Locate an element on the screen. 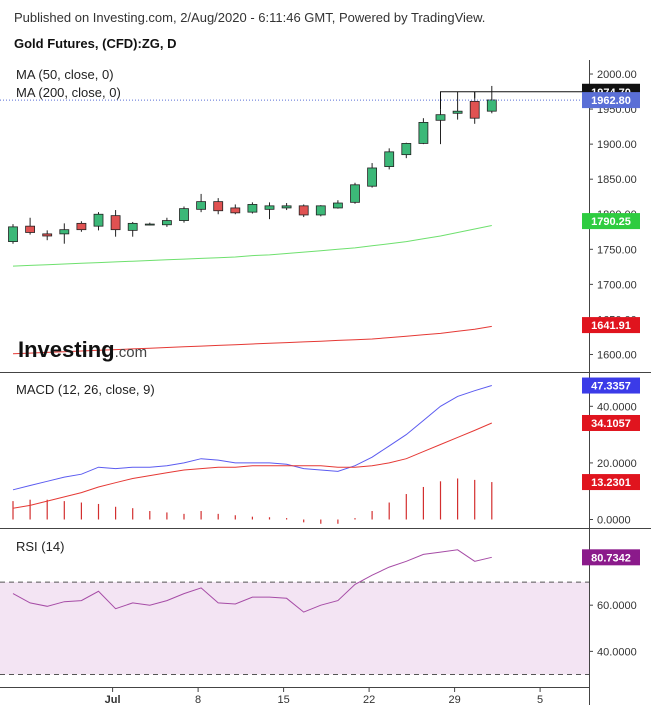 Image resolution: width=651 pixels, height=705 pixels. macd-signal-line is located at coordinates (252, 465).